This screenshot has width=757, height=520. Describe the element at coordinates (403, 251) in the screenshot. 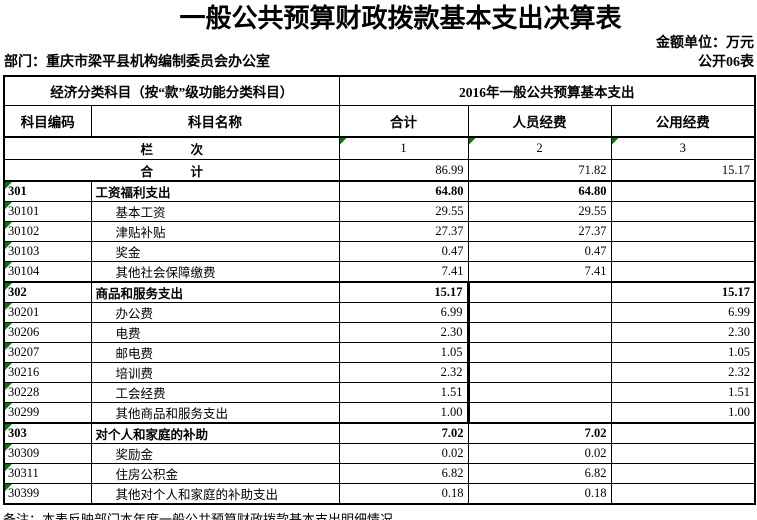

I see `cell-total: 0.47` at that location.